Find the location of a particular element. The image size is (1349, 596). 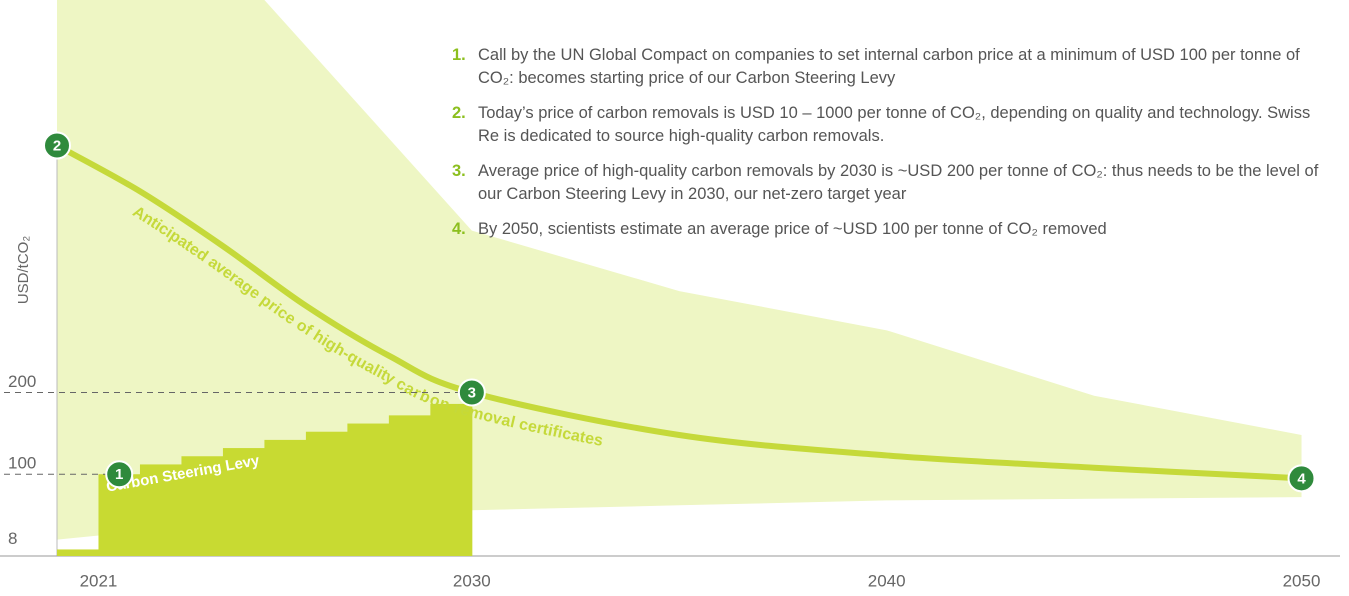

marker-label: 4 is located at coordinates (1301, 478).